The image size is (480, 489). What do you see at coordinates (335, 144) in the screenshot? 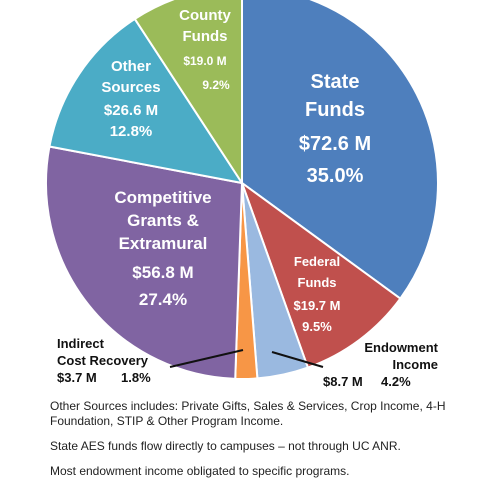
I see `label-state-funds-amount: $72.6 M` at bounding box center [335, 144].